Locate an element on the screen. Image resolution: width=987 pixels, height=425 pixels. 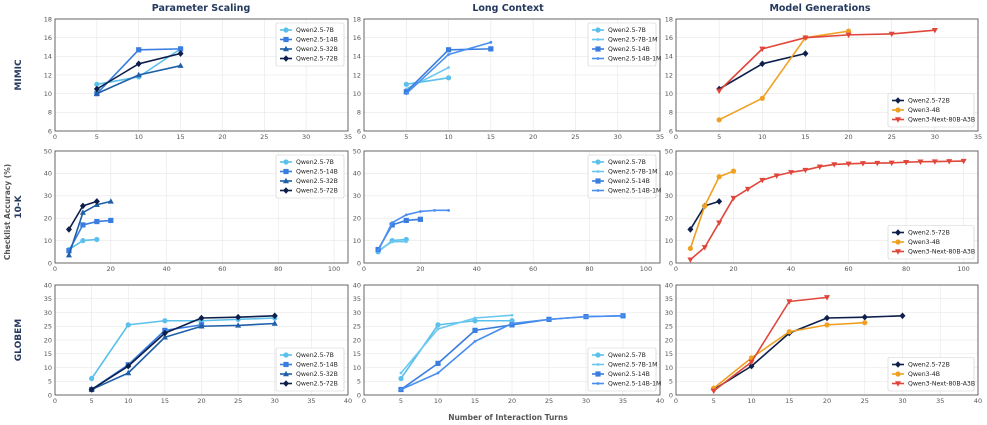
y-tick-label: 15 is located at coordinates (357, 354).